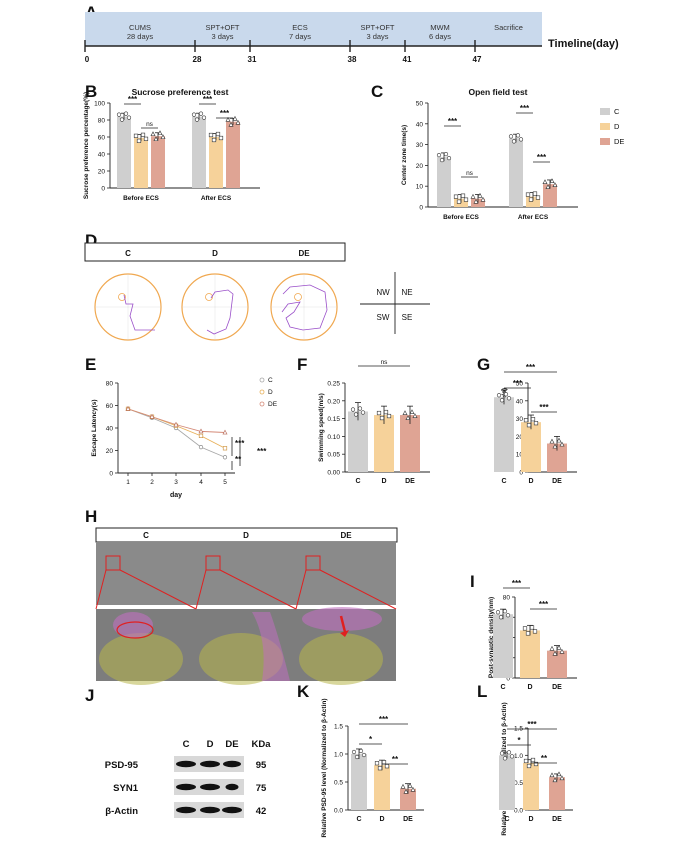 The height and width of the screenshot is (846, 685). Describe the element at coordinates (152, 482) in the screenshot. I see `x-tick-label: 2` at that location.